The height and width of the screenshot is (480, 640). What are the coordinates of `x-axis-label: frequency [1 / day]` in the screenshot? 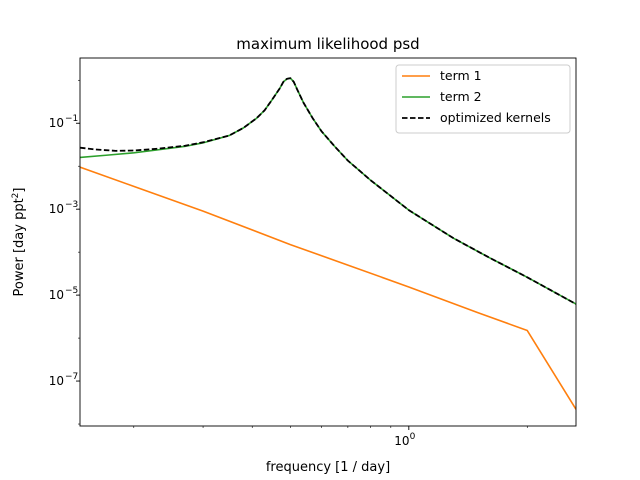 It's located at (328, 467).